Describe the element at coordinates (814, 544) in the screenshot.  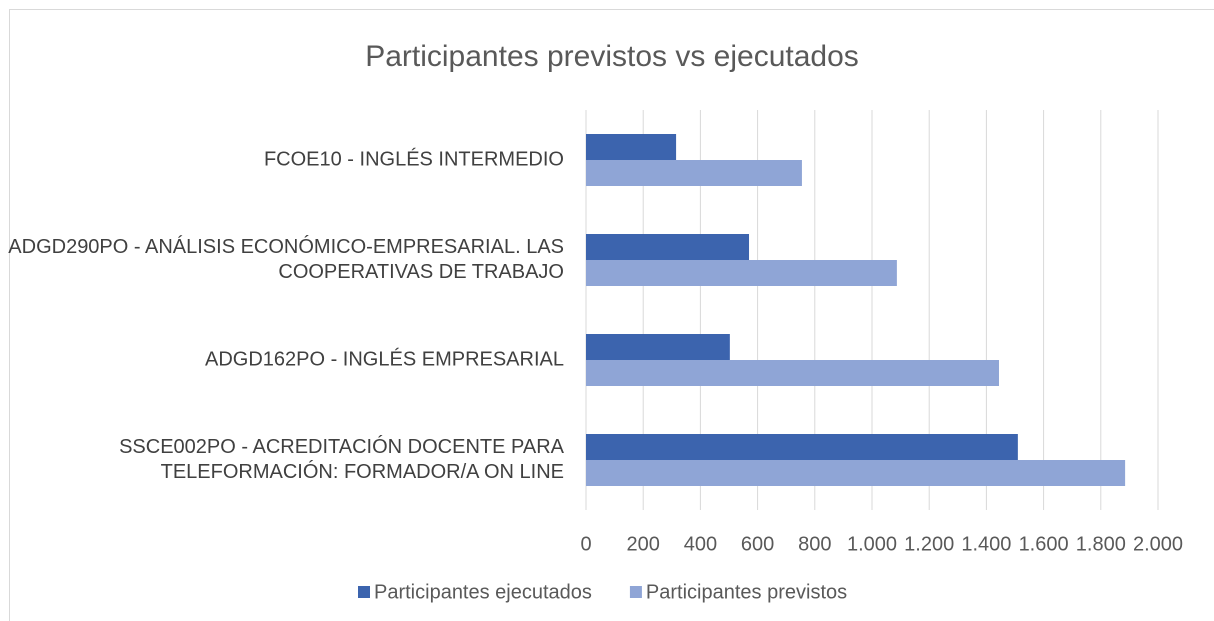
I see `x-tick-label: 800` at that location.